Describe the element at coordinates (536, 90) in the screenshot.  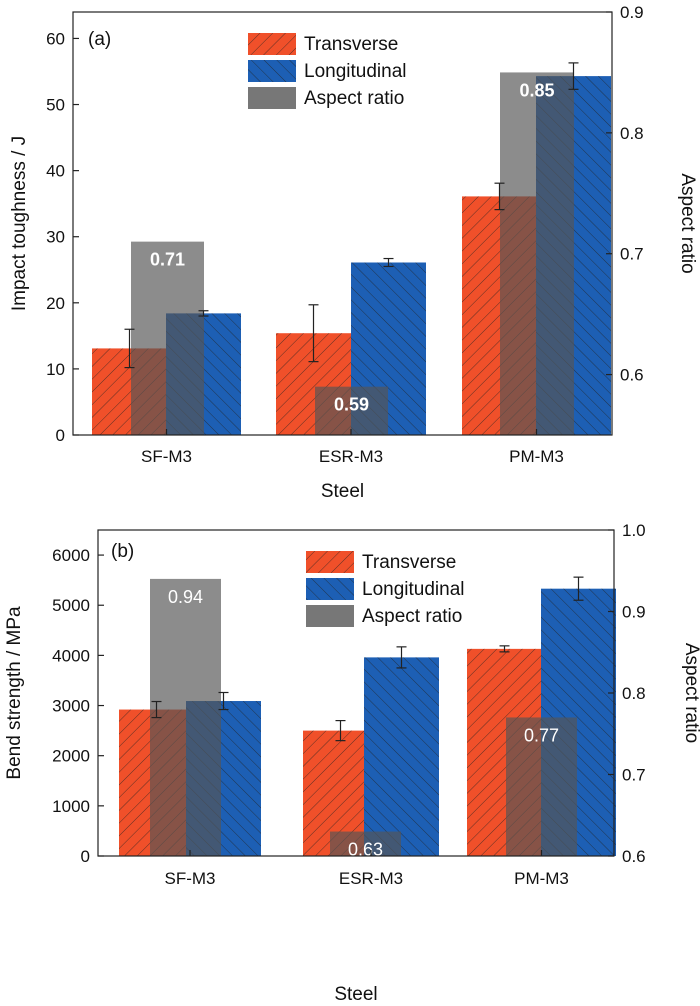
I see `aspect-ratio-value-label: 0.85` at that location.